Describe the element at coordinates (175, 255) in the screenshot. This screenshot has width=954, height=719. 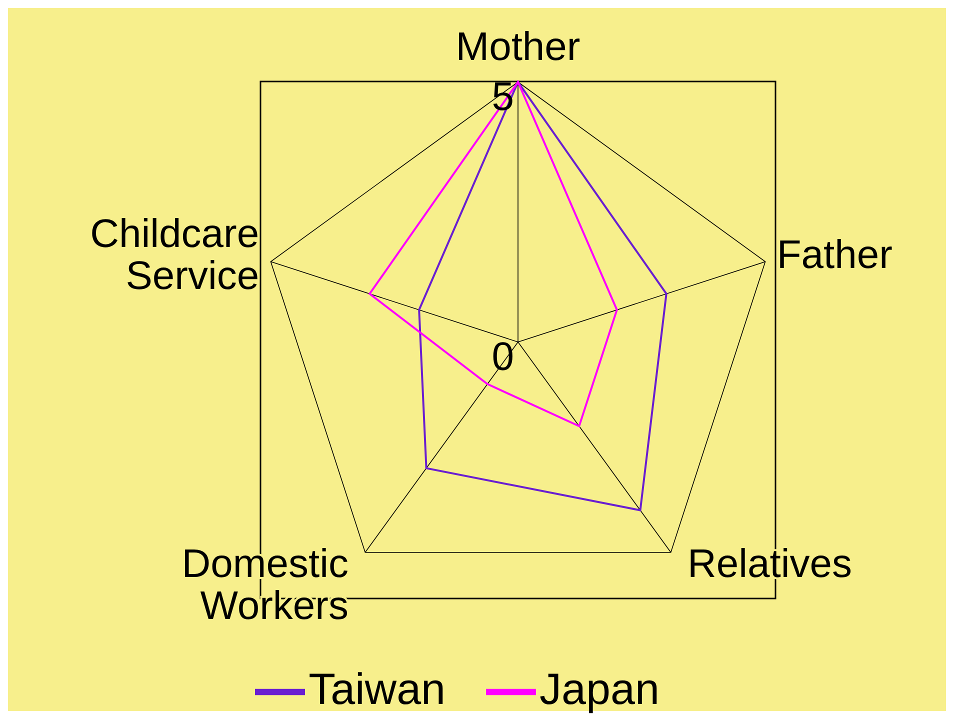
I see `spoke-label: Childcare Service` at that location.